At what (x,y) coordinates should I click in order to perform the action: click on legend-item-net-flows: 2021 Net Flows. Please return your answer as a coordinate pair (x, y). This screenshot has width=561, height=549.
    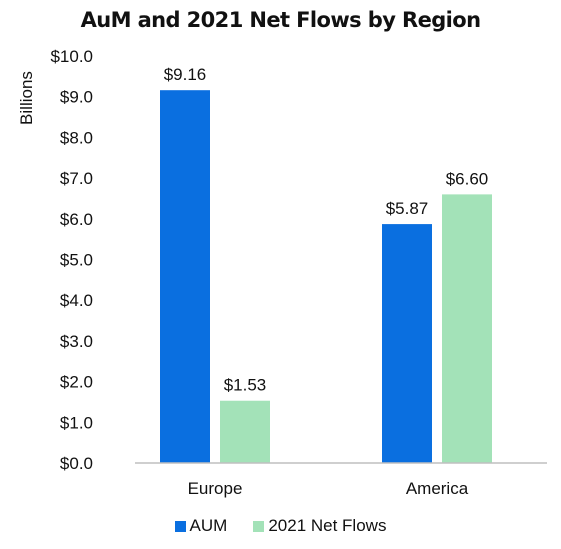
    Looking at the image, I should click on (319, 526).